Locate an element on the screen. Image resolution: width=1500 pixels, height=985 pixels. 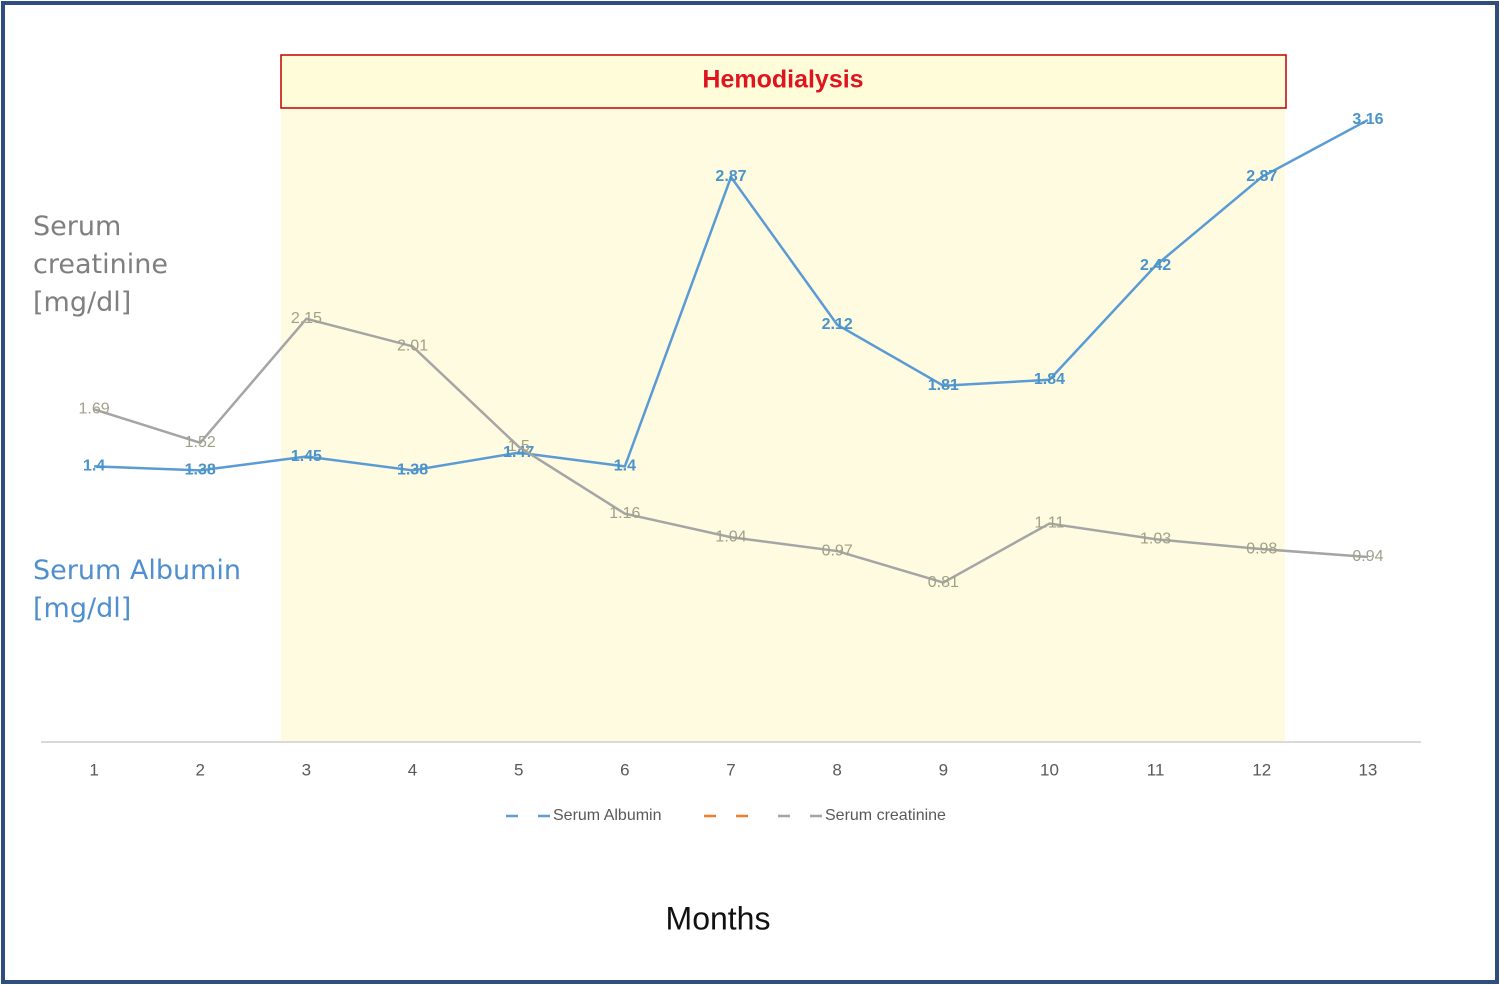
data-label: 1.47 is located at coordinates (518, 452).